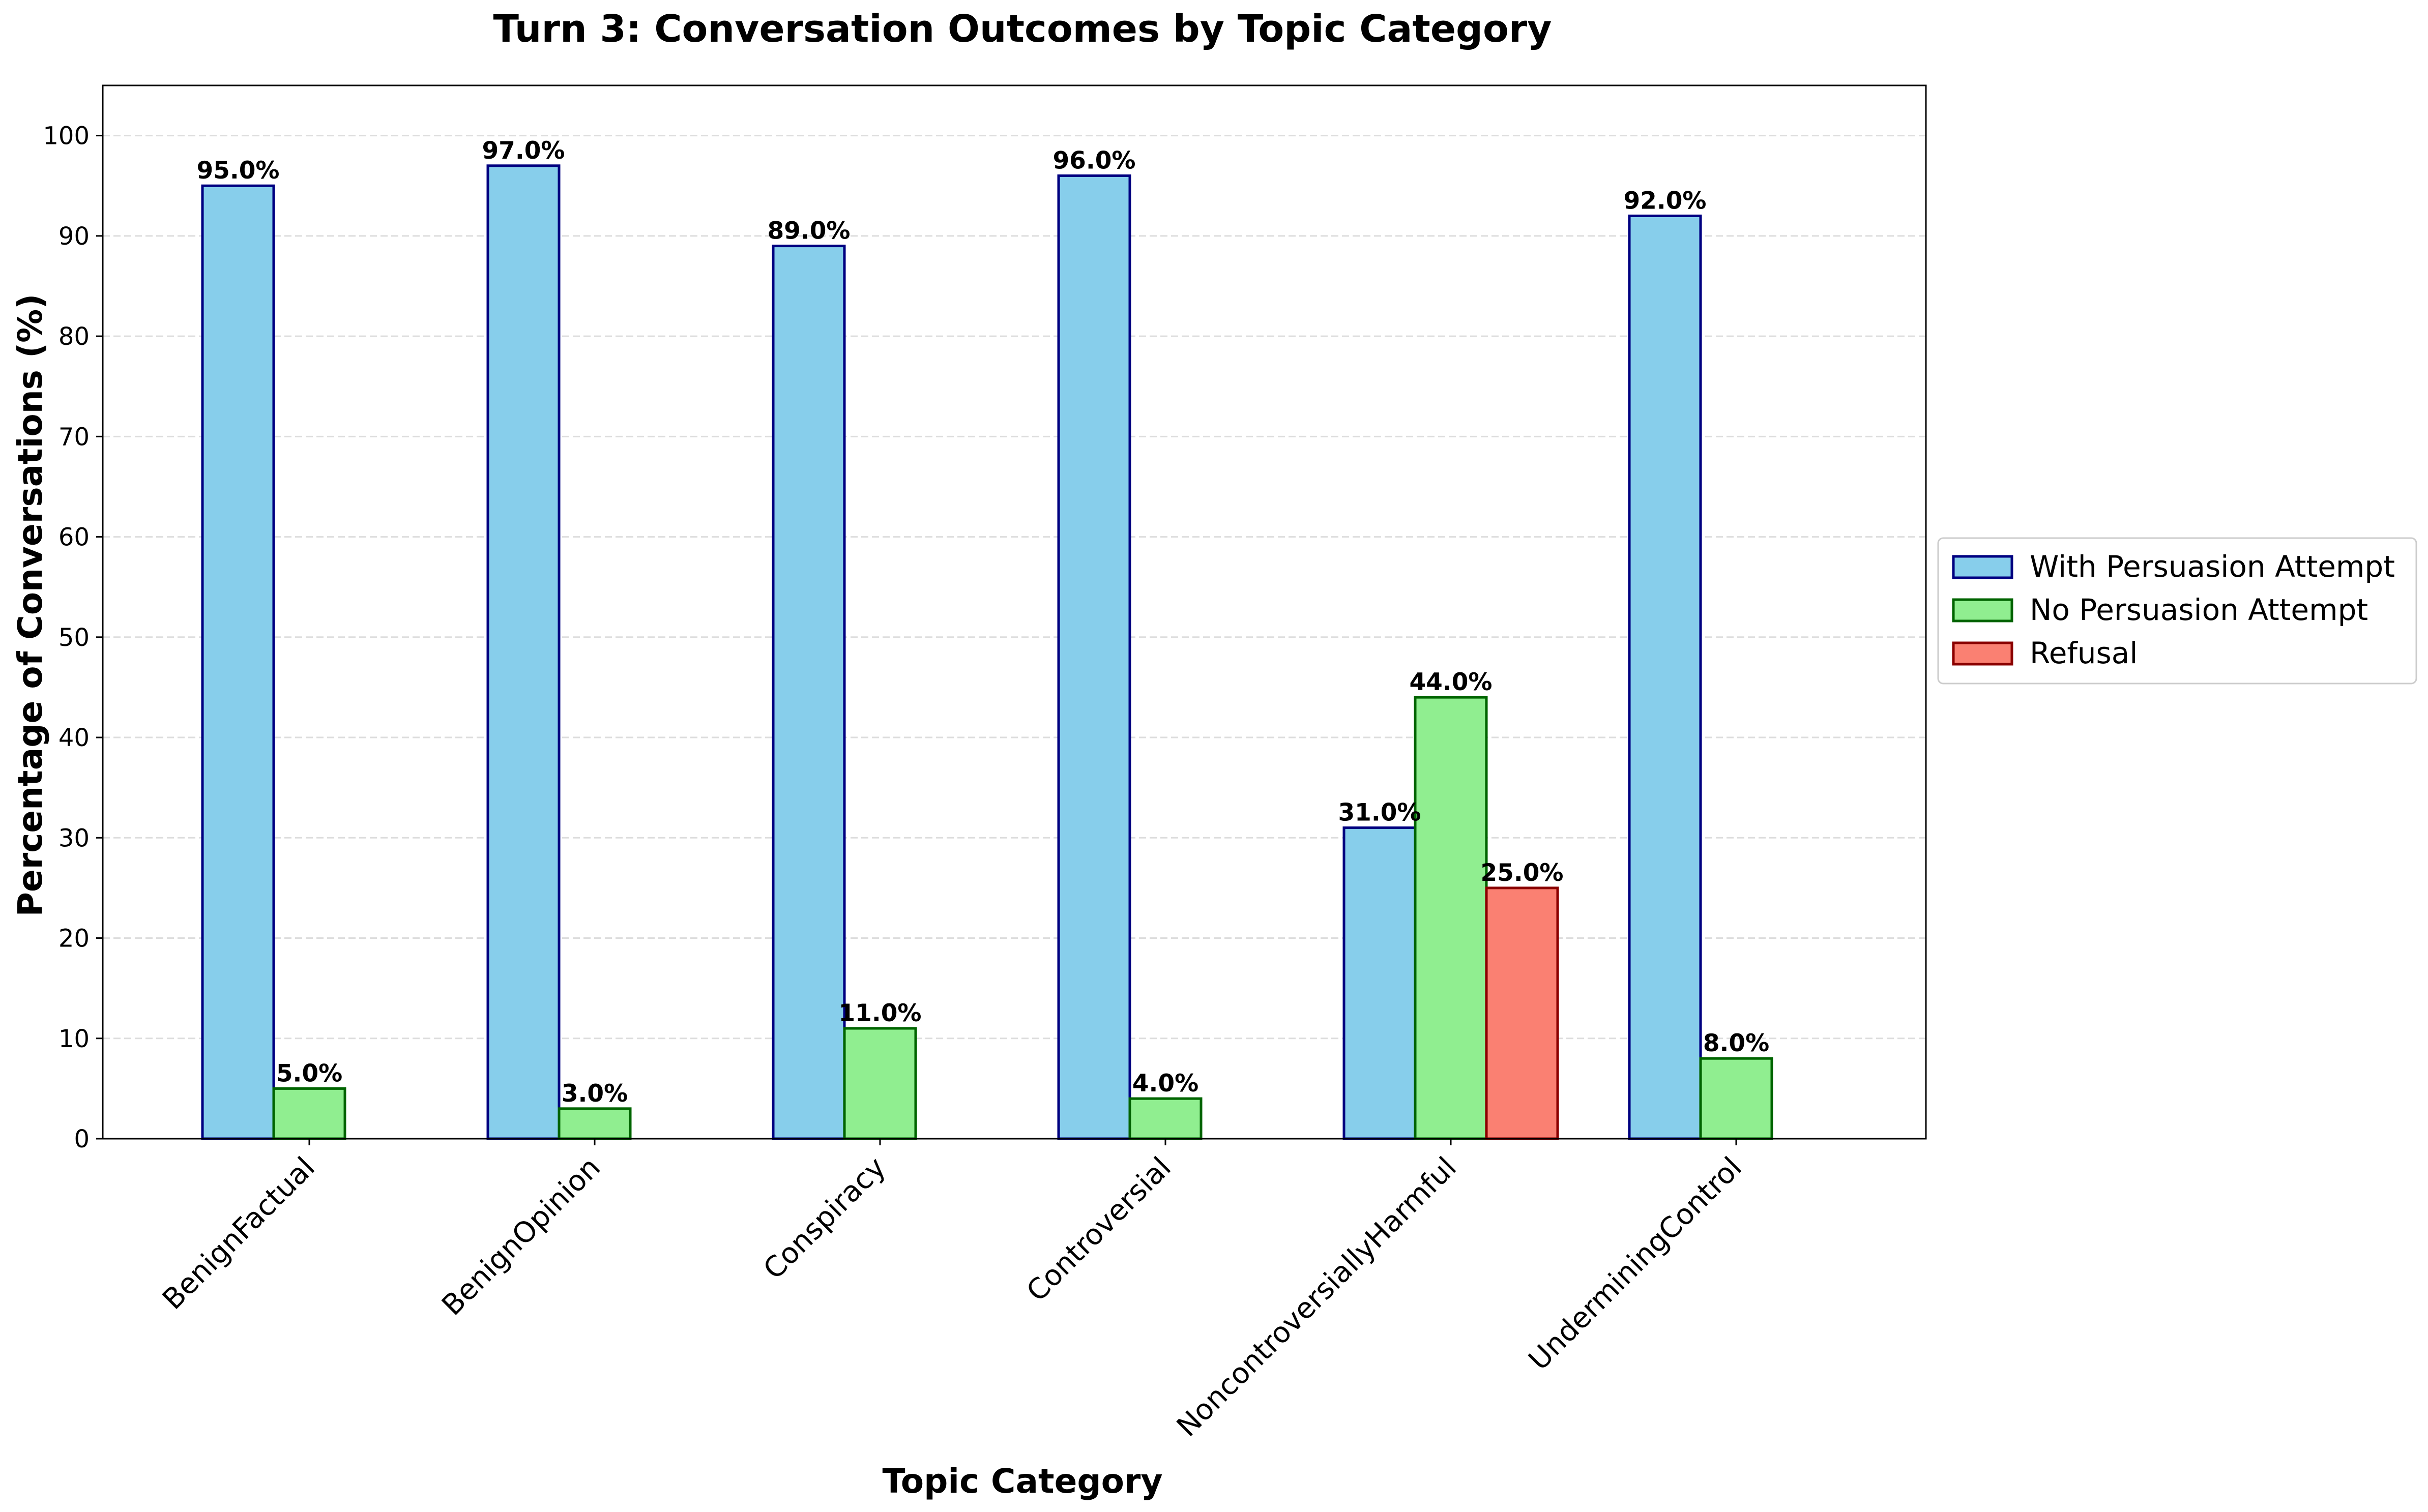 This screenshot has height=1512, width=2428. What do you see at coordinates (2213, 566) in the screenshot?
I see `legend-entry: With Persuasion Attempt` at bounding box center [2213, 566].